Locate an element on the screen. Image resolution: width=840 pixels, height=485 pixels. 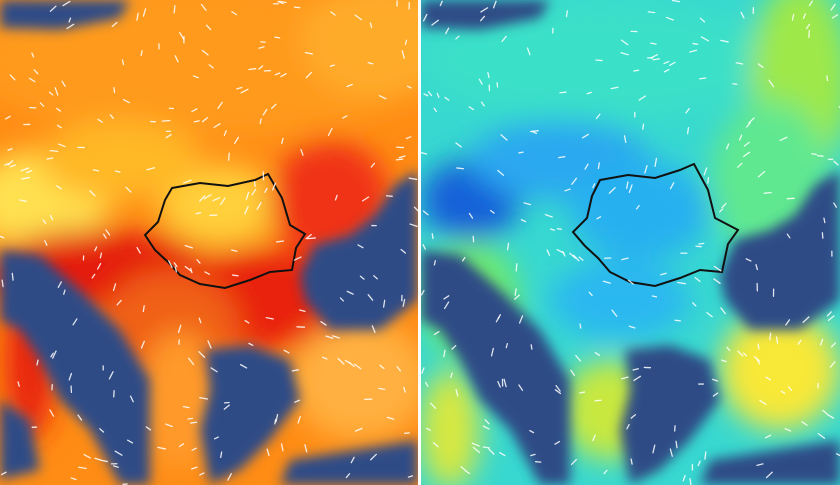
romania-border-right is located at coordinates (655, 225).